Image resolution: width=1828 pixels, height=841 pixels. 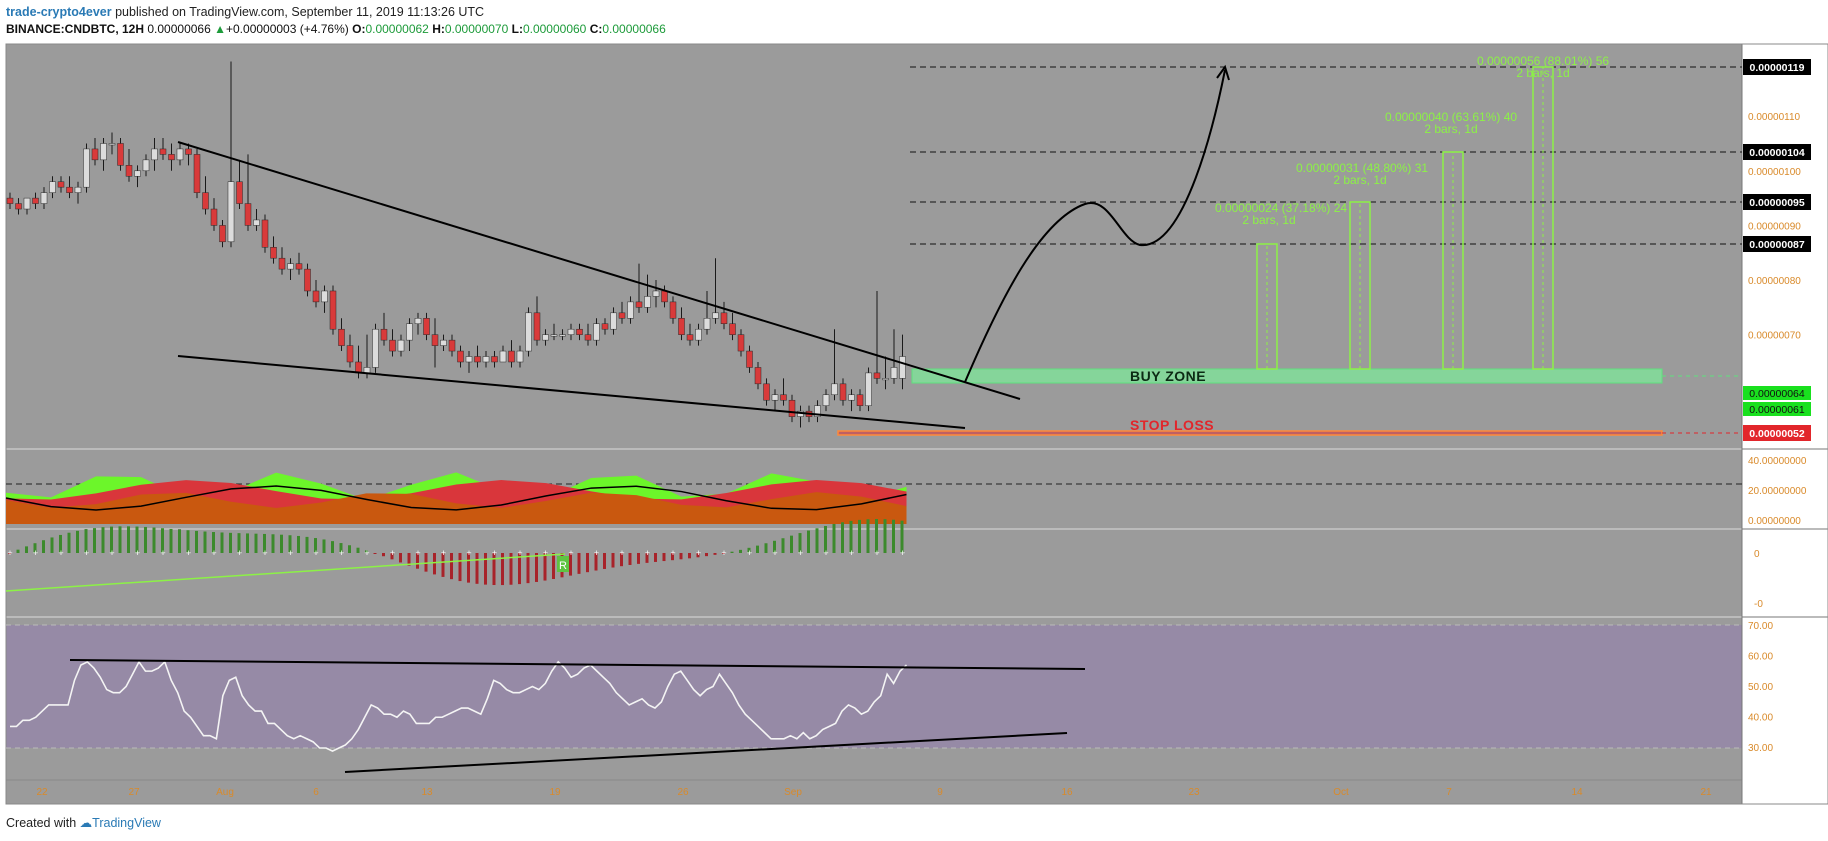 What do you see at coordinates (874, 792) in the screenshot?
I see `time-axis` at bounding box center [874, 792].